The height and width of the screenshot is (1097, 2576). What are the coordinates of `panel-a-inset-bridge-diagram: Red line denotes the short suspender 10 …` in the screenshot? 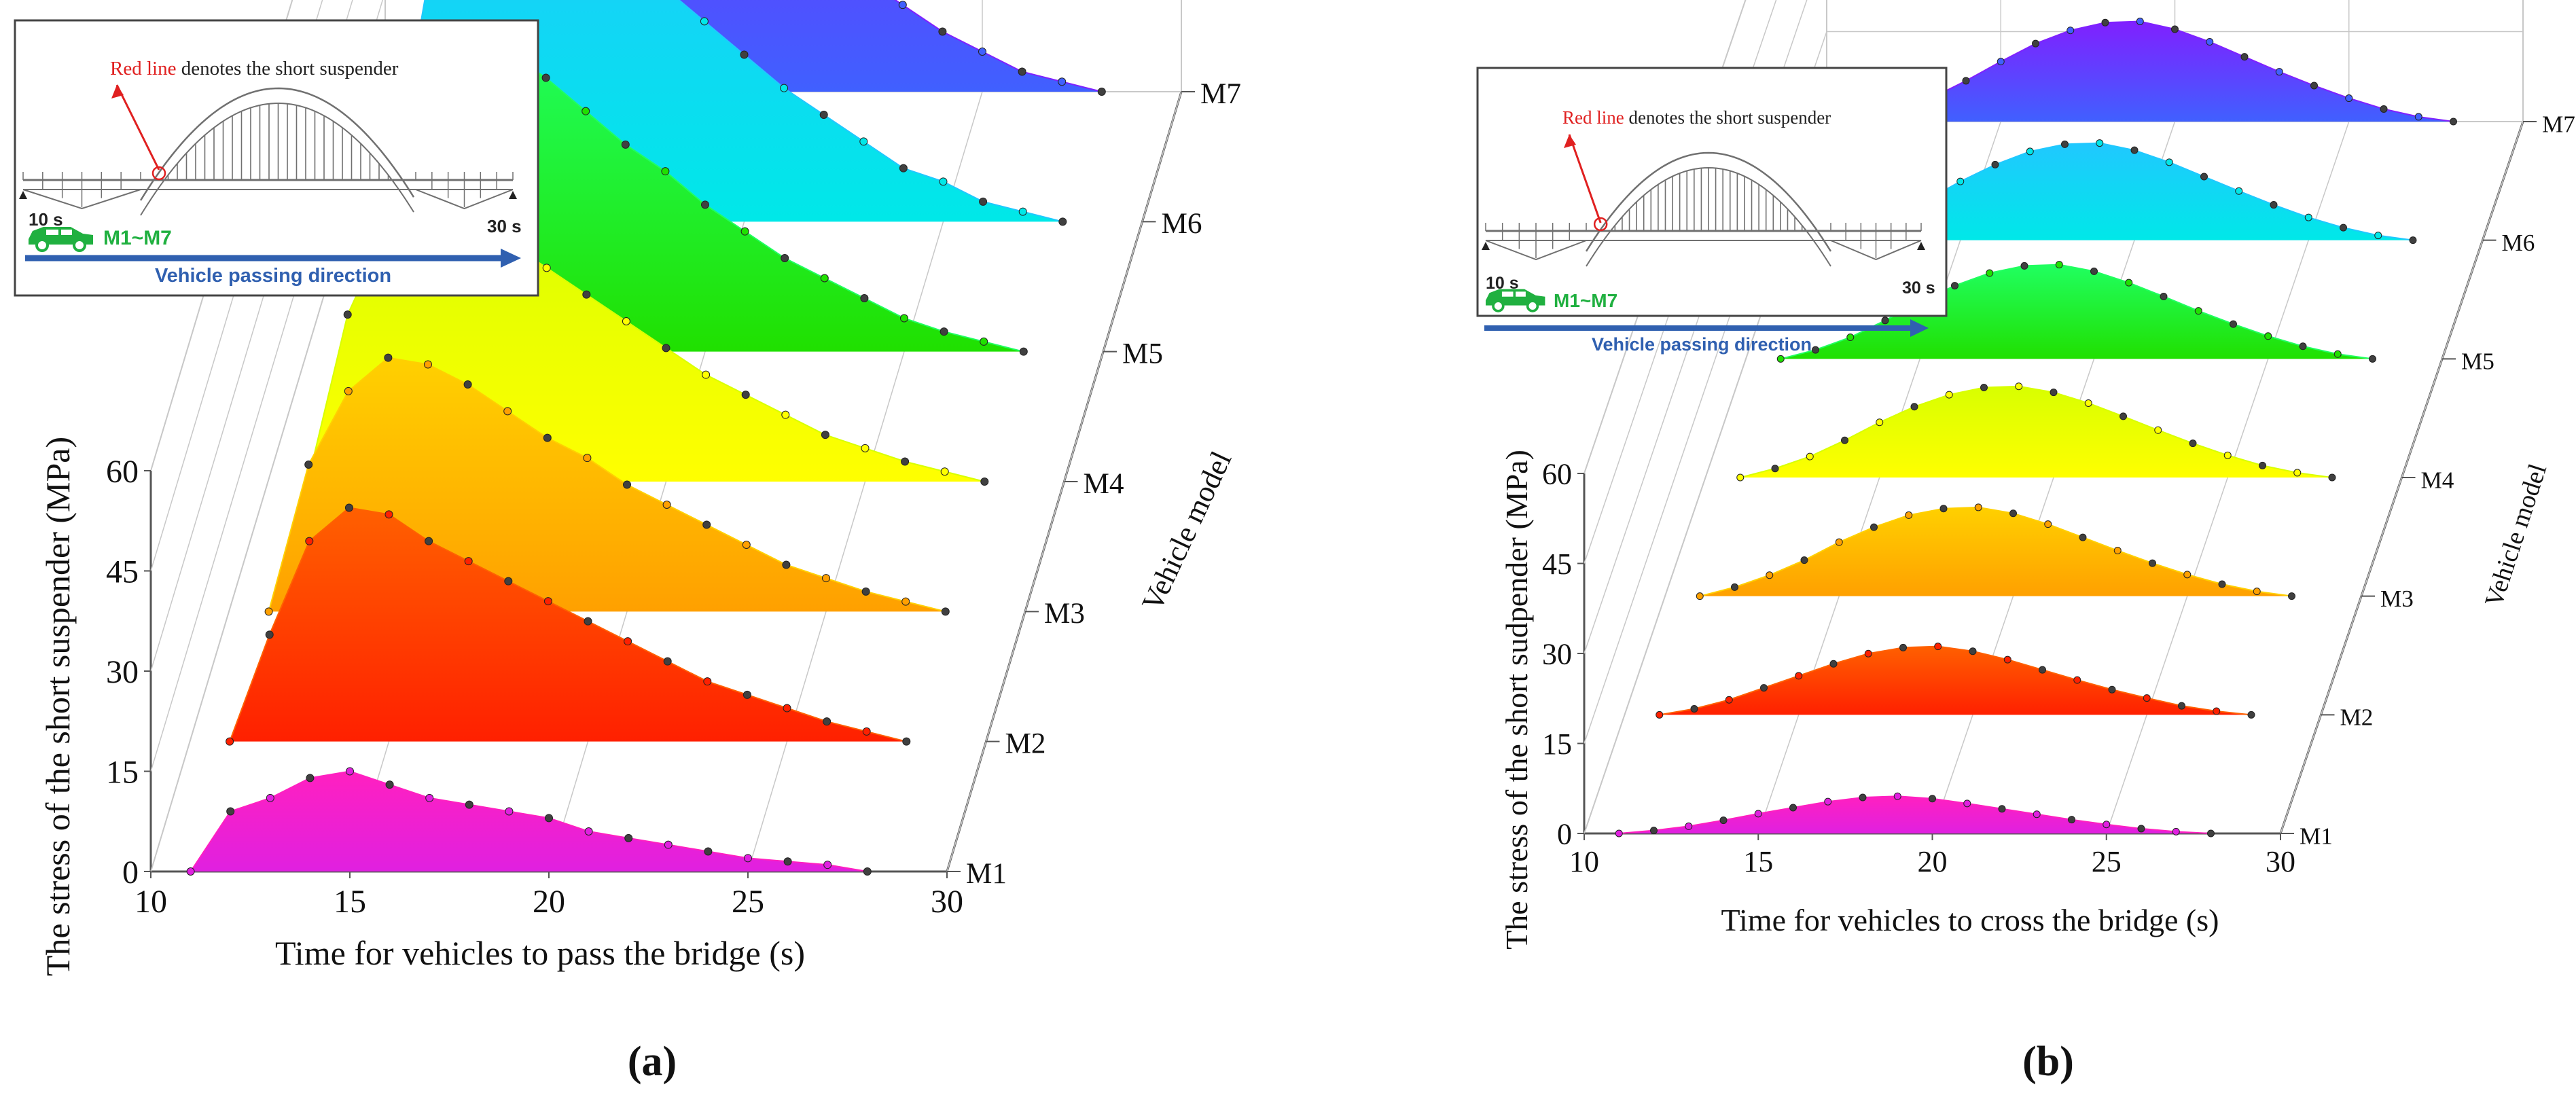 It's located at (277, 158).